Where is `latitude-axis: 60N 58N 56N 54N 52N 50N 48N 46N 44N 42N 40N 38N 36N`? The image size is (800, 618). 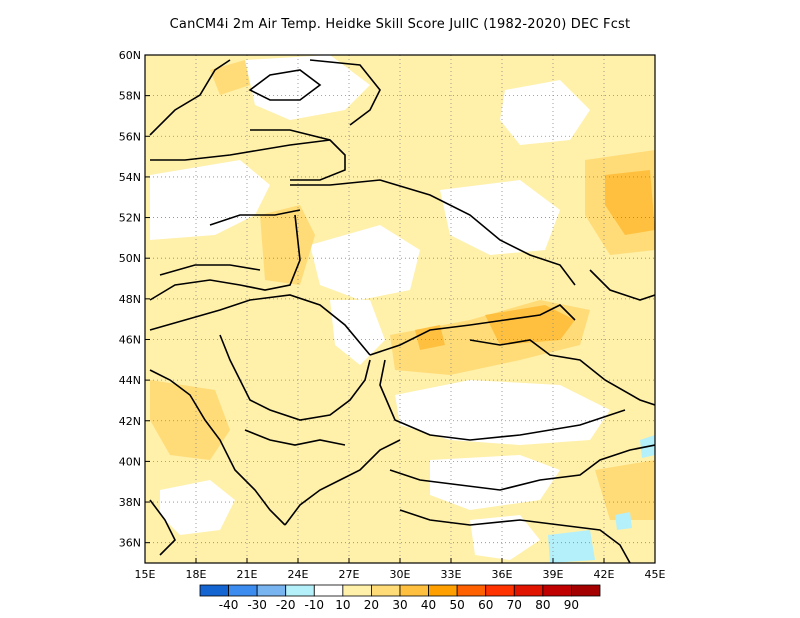 latitude-axis: 60N 58N 56N 54N 52N 50N 48N 46N 44N 42N 40N 38N 36N is located at coordinates (134, 299).